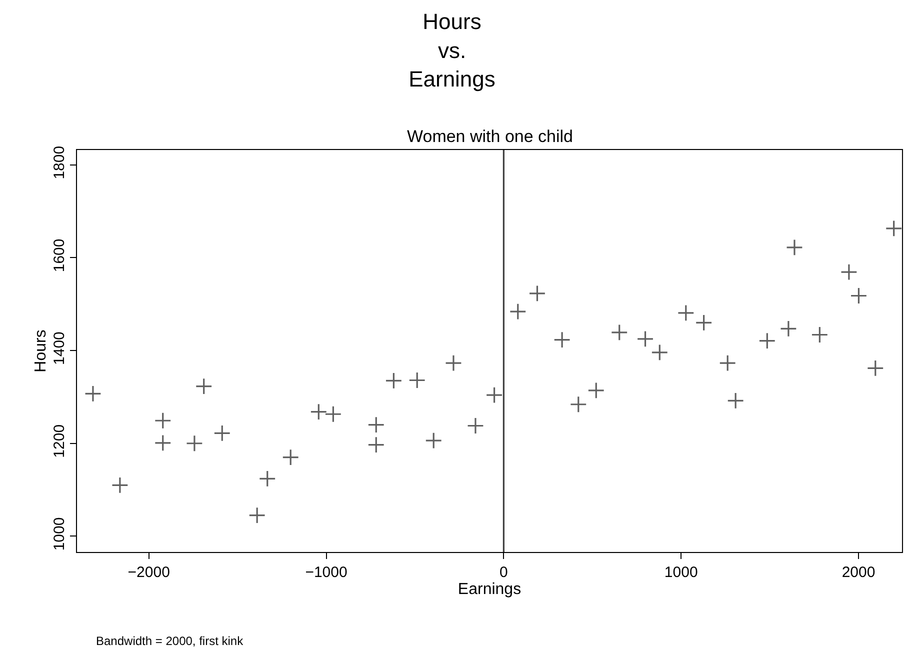  Describe the element at coordinates (490, 136) in the screenshot. I see `chart-subtitle: Women with one child` at that location.